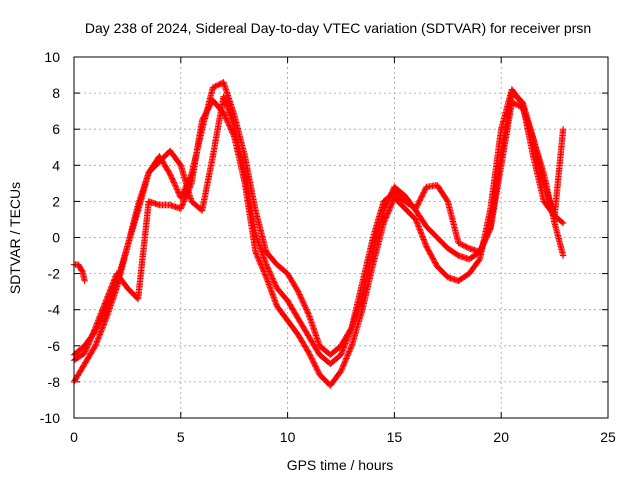  Describe the element at coordinates (608, 437) in the screenshot. I see `x-tick-label: 25` at that location.